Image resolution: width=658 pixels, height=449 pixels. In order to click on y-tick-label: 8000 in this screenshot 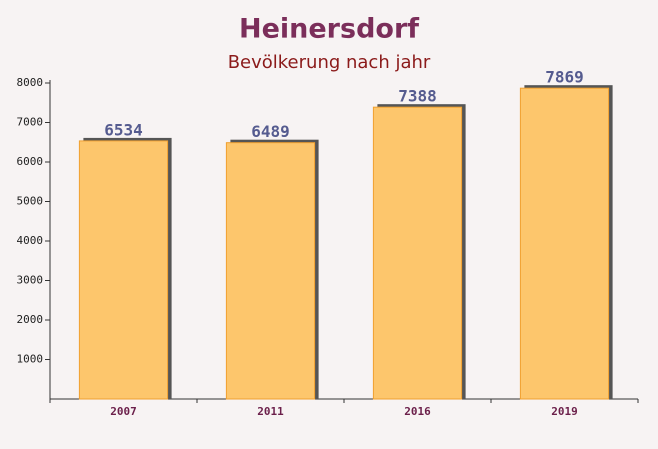, I will do `click(30, 82)`.